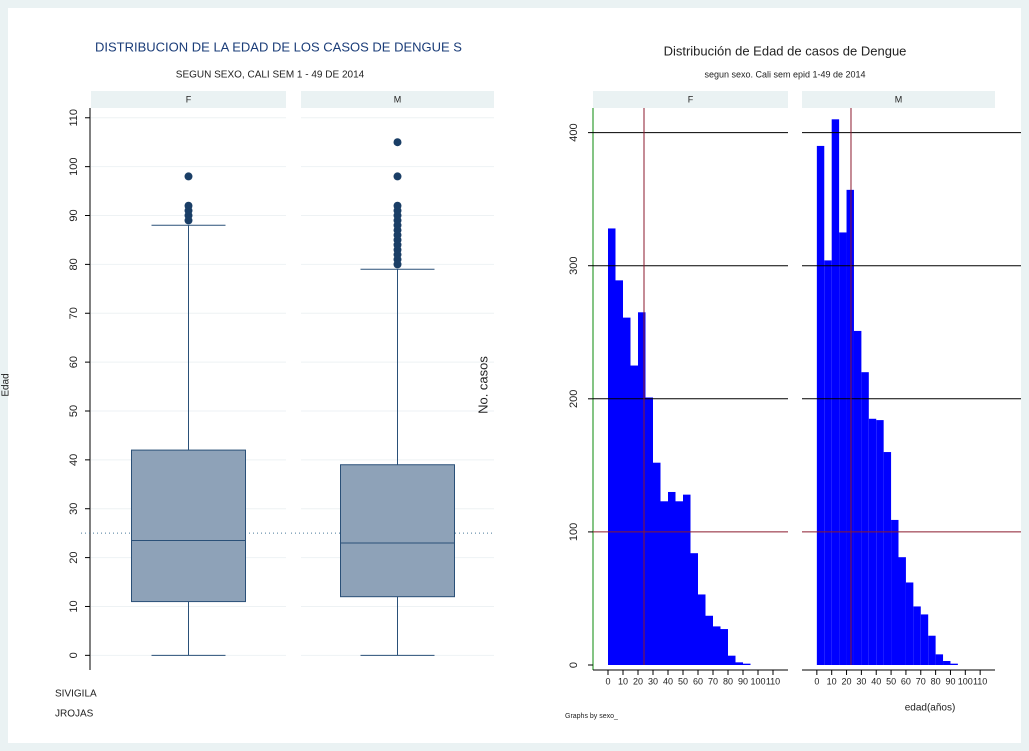 This screenshot has height=751, width=1029. Describe the element at coordinates (930, 708) in the screenshot. I see `x-axis-title: edad(años)` at that location.